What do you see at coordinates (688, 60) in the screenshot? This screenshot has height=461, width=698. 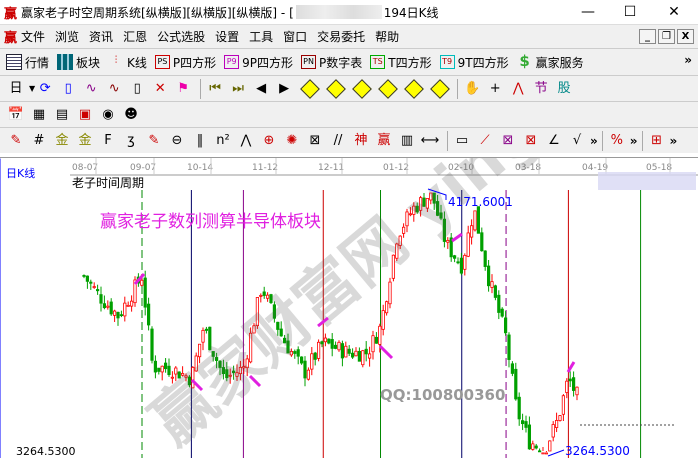 I see `more-chevron-icon: »` at bounding box center [688, 60].